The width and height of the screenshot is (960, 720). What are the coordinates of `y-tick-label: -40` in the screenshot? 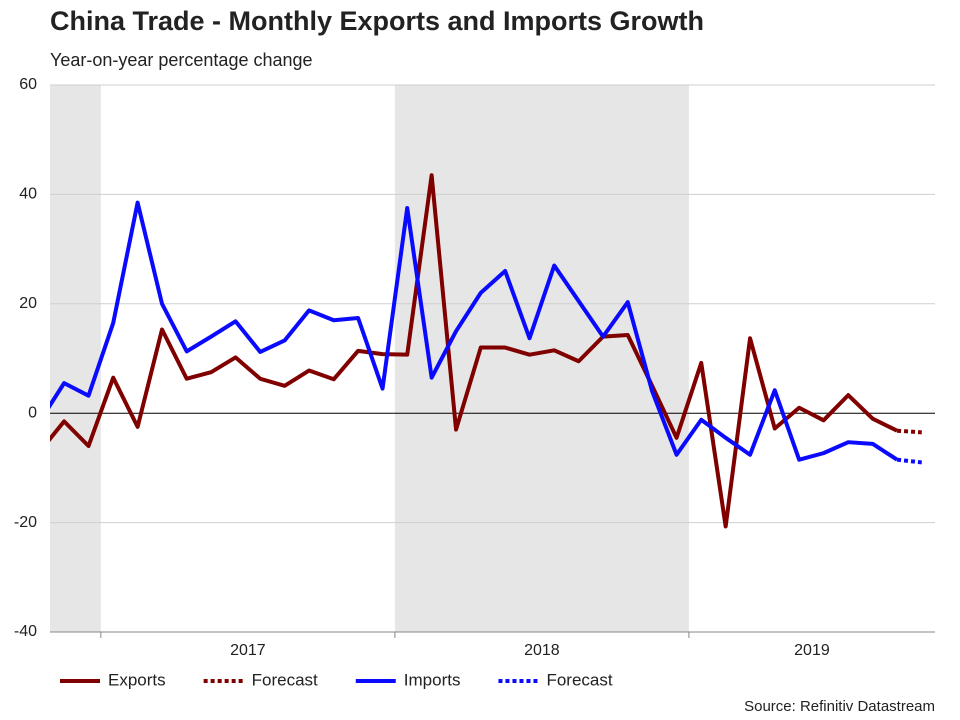 It's located at (25, 631).